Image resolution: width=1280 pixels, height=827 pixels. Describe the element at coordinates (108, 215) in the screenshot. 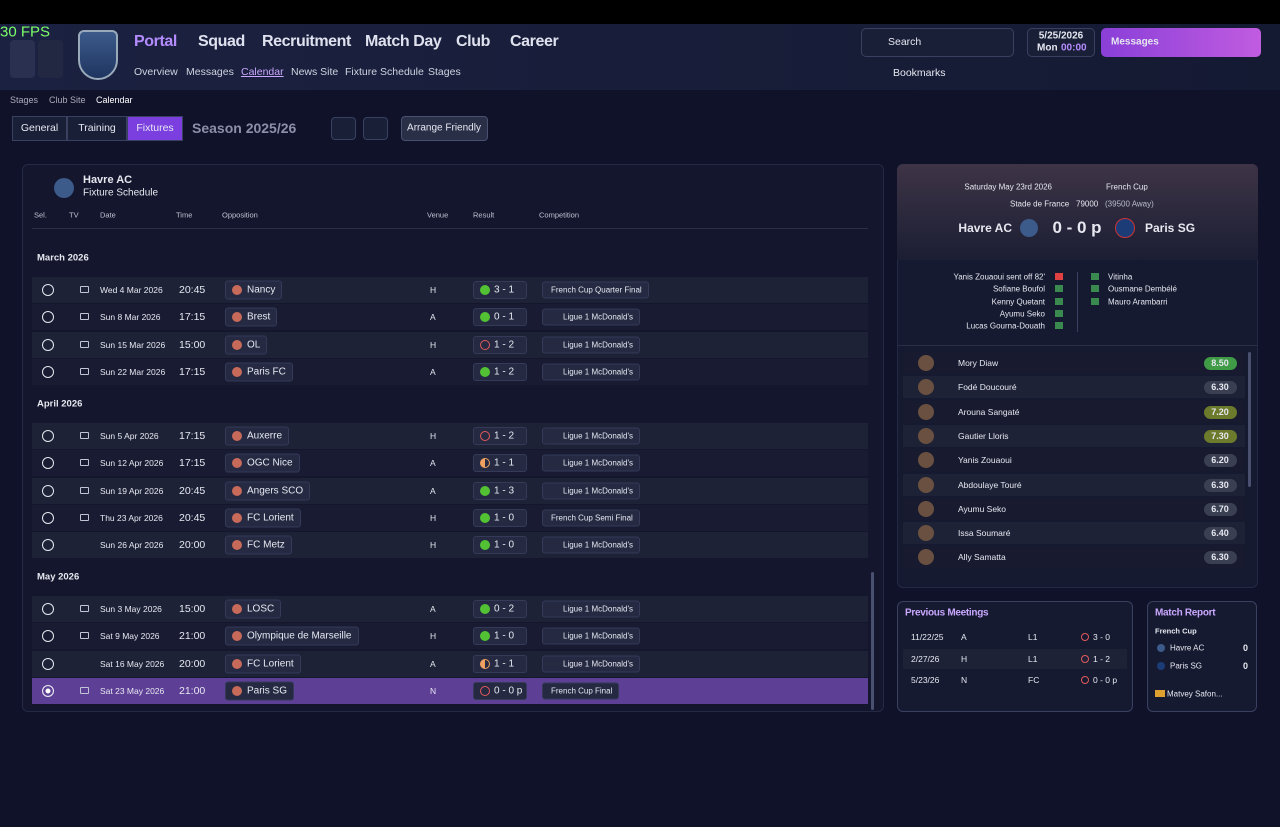

I see `column-header: Date` at that location.